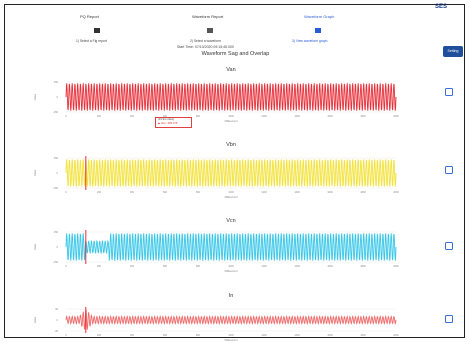 This screenshot has width=471, height=344. What do you see at coordinates (363, 192) in the screenshot?
I see `x-tick-label-1-9: 1800` at bounding box center [363, 192].